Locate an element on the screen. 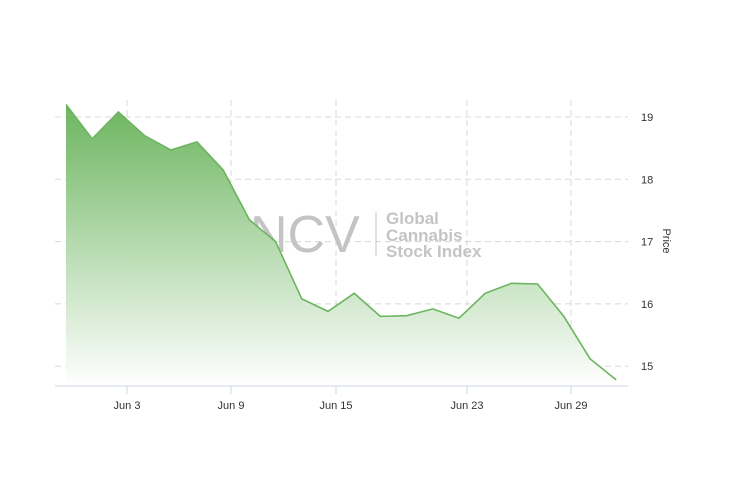 This screenshot has width=738, height=494. x-tick-label: Jun 23 is located at coordinates (466, 406).